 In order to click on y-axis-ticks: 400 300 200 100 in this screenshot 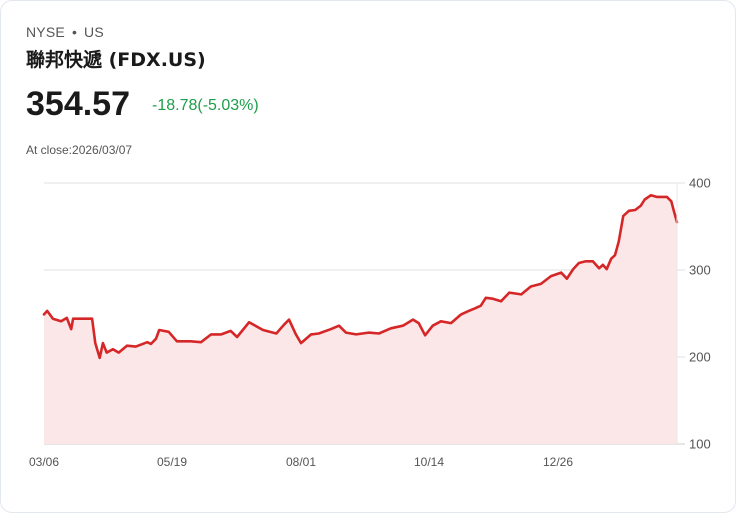, I will do `click(700, 314)`.